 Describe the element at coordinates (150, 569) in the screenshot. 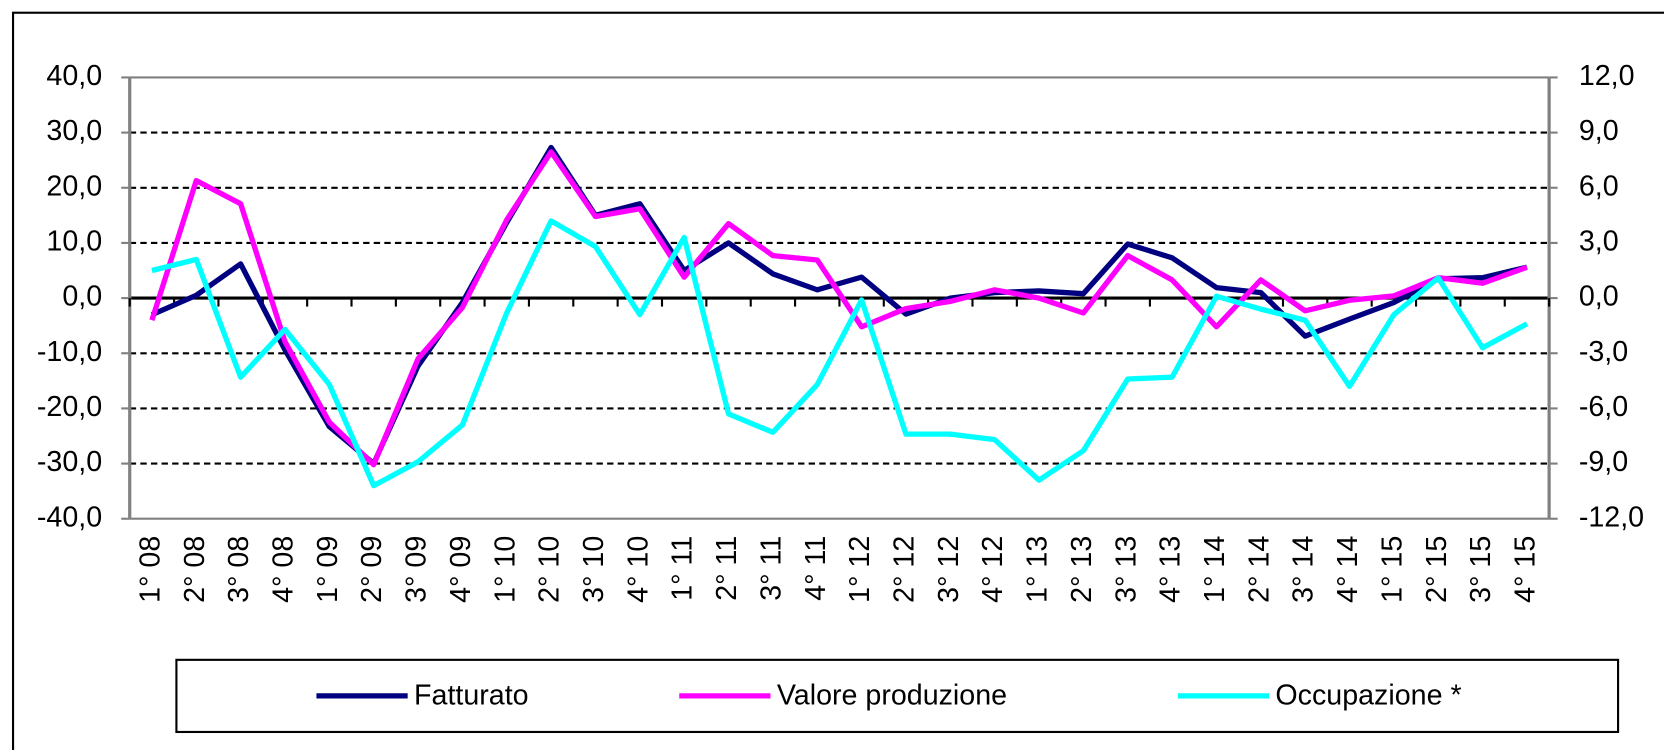

I see `x-tick-label: 1° 08` at that location.